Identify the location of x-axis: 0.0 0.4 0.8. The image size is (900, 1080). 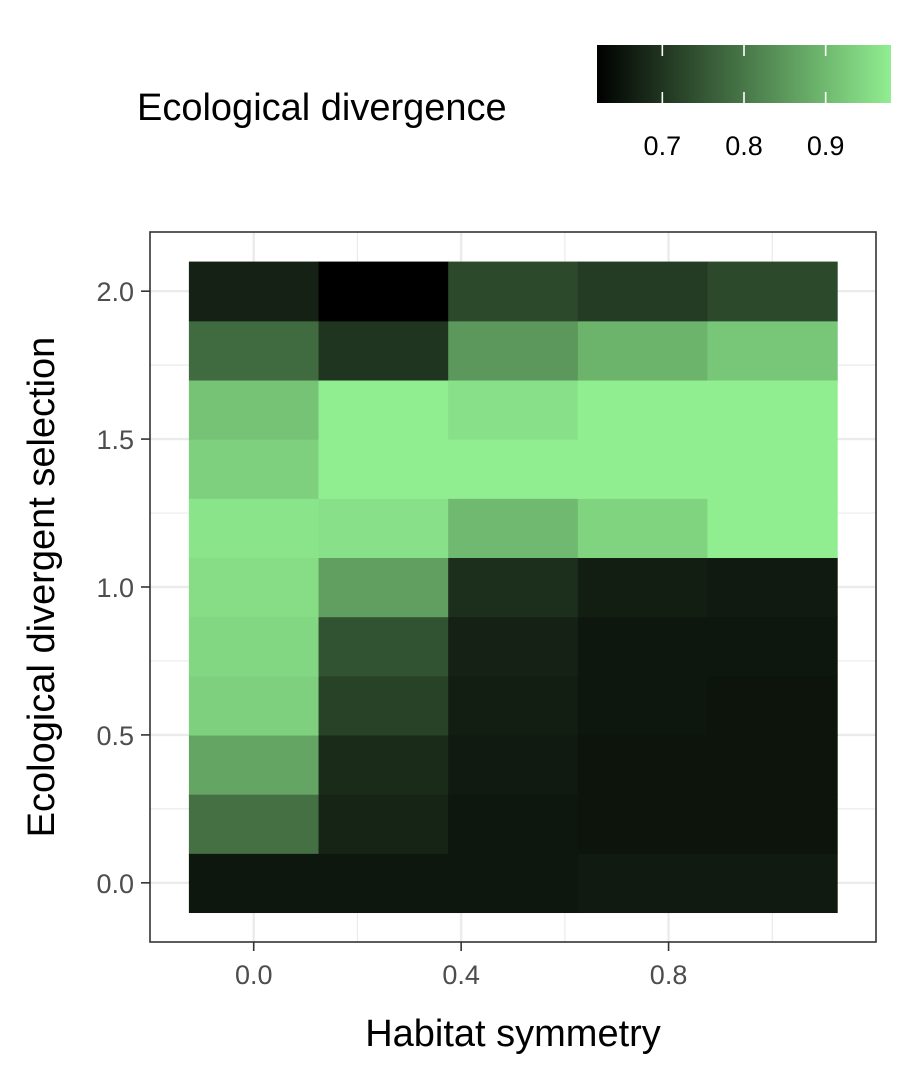
(461, 966).